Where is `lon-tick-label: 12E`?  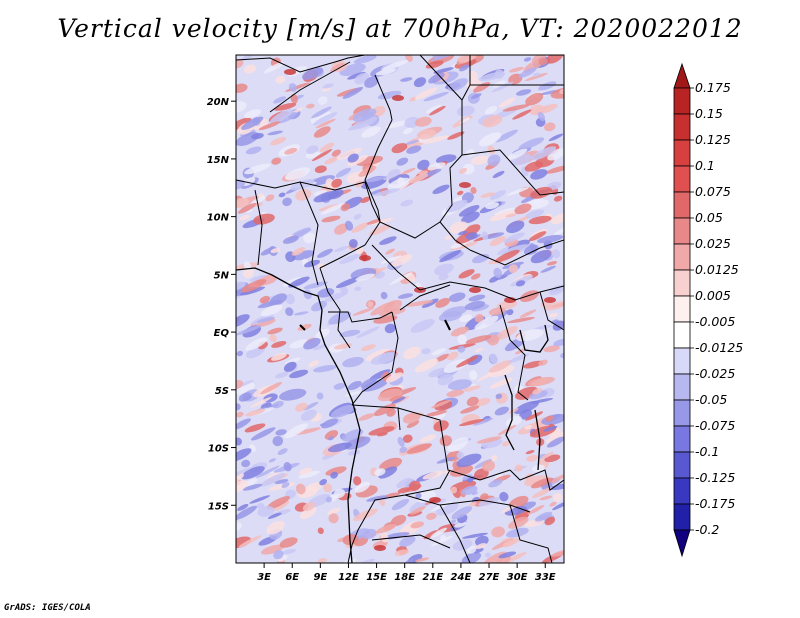
lon-tick-label: 12E is located at coordinates (348, 577).